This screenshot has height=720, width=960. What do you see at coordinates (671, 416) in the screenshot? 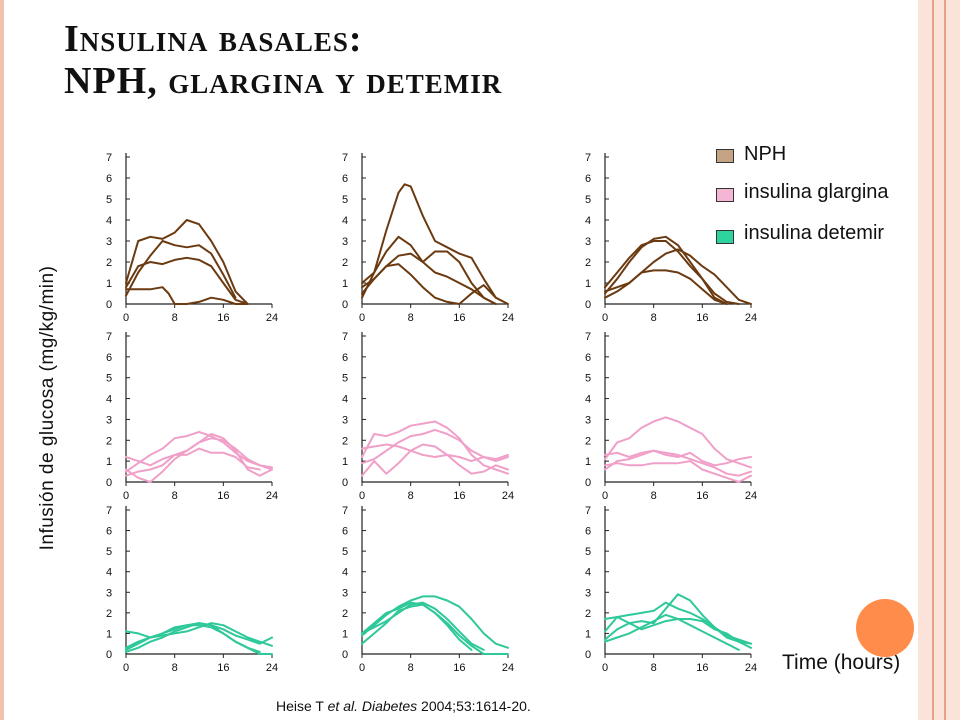
I see `chart-panel-r2c3: 0 1 2 3 4 5 6 7 0 8 16 24` at bounding box center [671, 416].